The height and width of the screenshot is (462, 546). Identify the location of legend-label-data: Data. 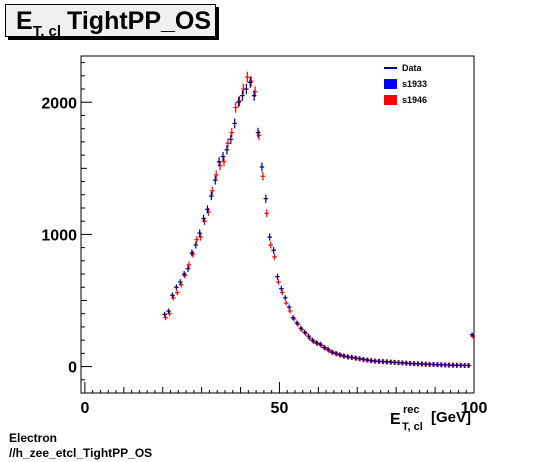
(412, 68).